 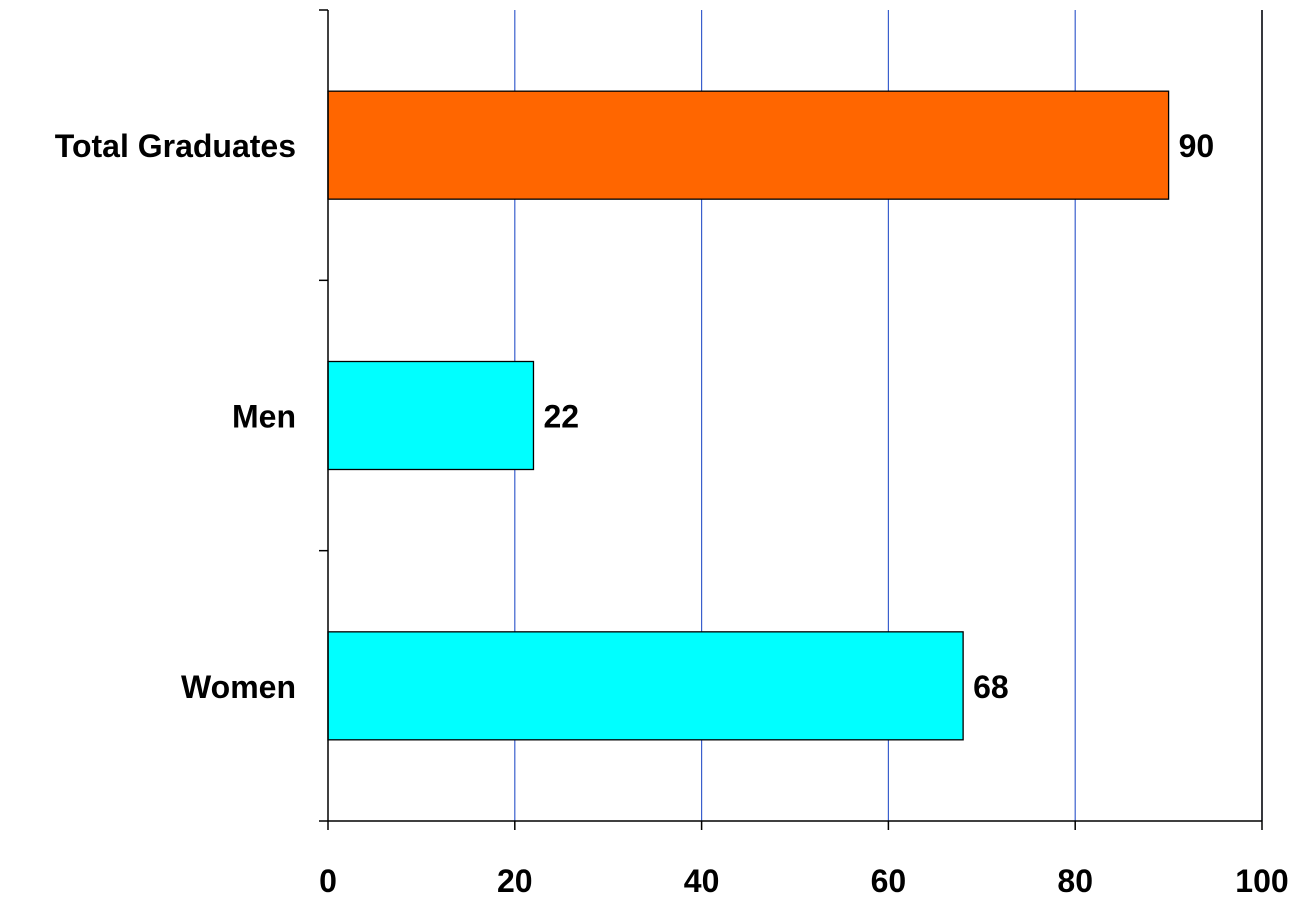 What do you see at coordinates (515, 880) in the screenshot?
I see `x-tick-label-20: 20` at bounding box center [515, 880].